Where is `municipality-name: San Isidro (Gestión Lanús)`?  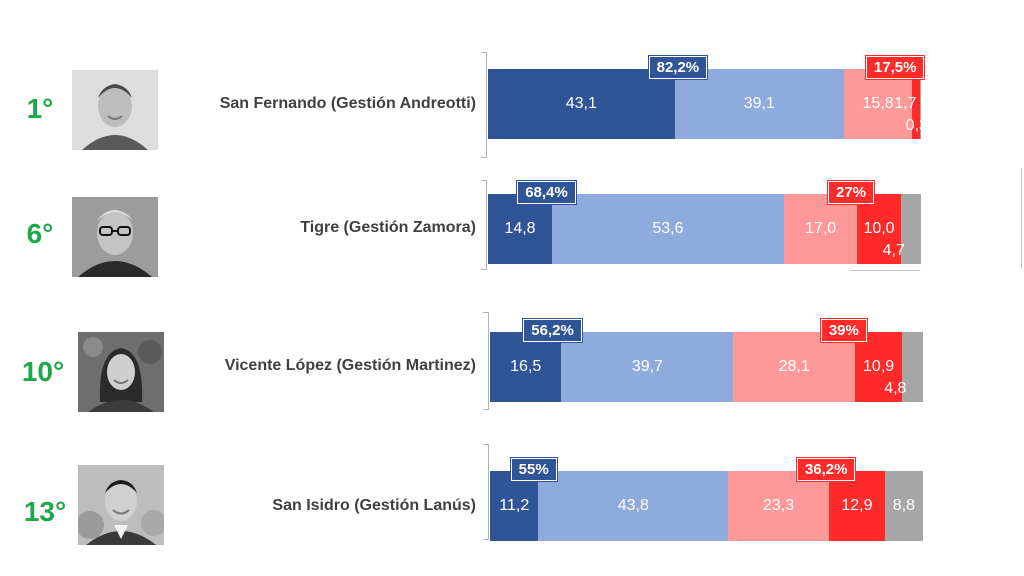 municipality-name: San Isidro (Gestión Lanús) is located at coordinates (374, 505).